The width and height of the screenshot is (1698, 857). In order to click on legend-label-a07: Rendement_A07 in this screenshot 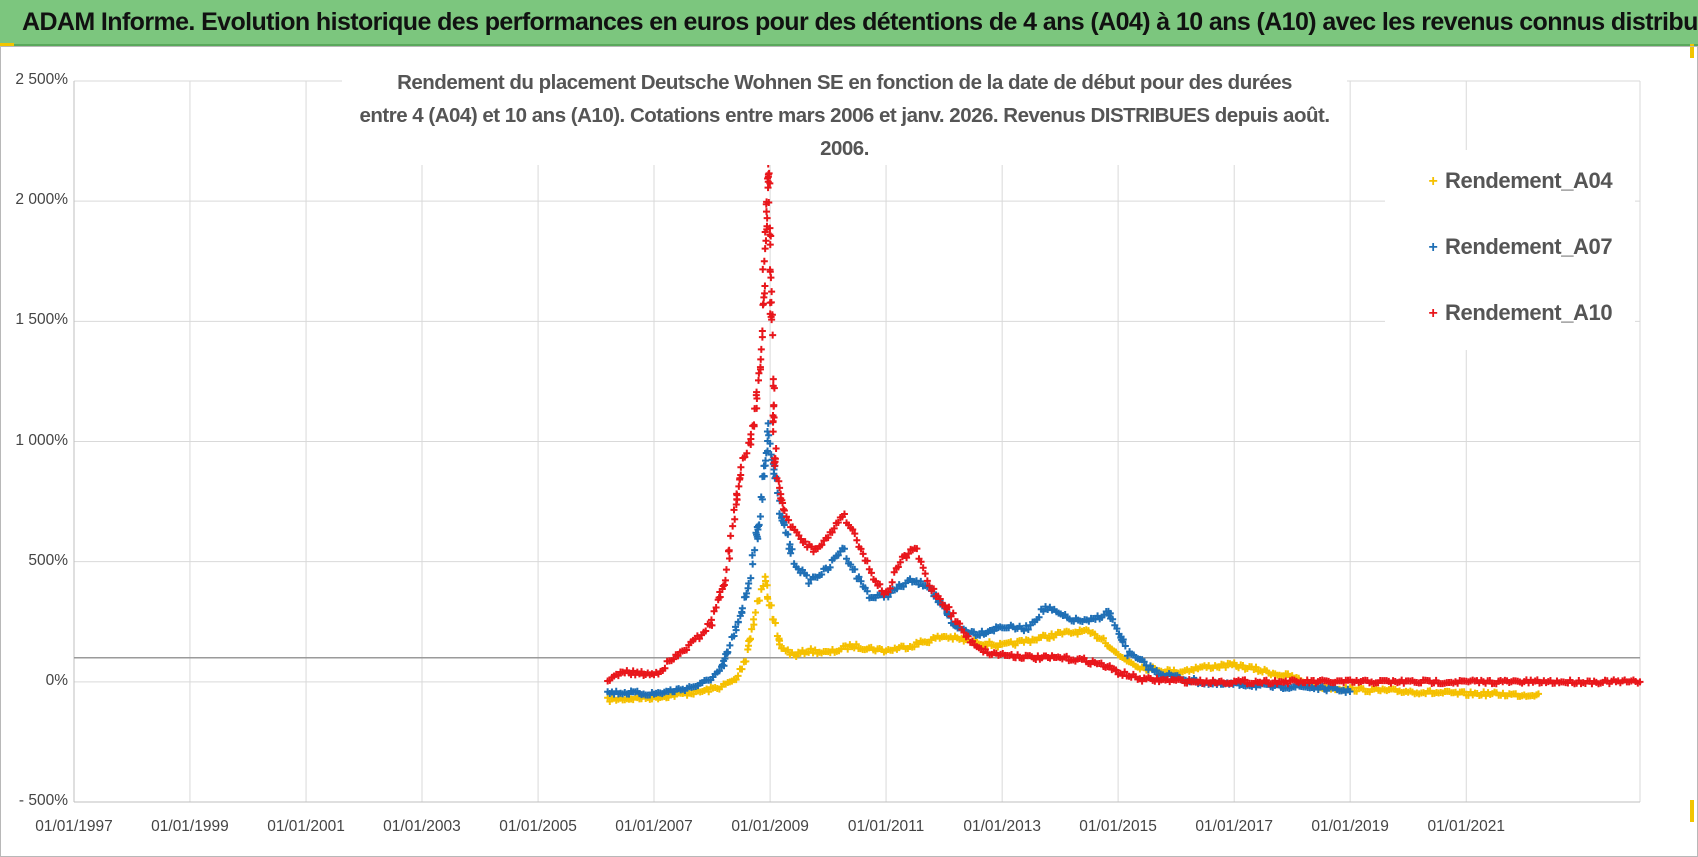, I will do `click(1529, 246)`.